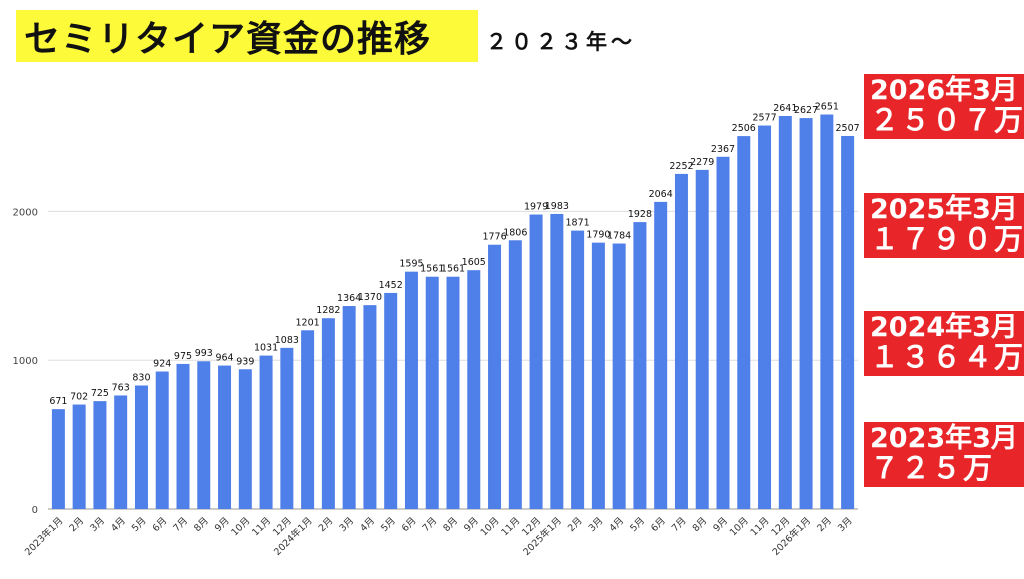  Describe the element at coordinates (578, 223) in the screenshot. I see `data-label: 1871` at that location.